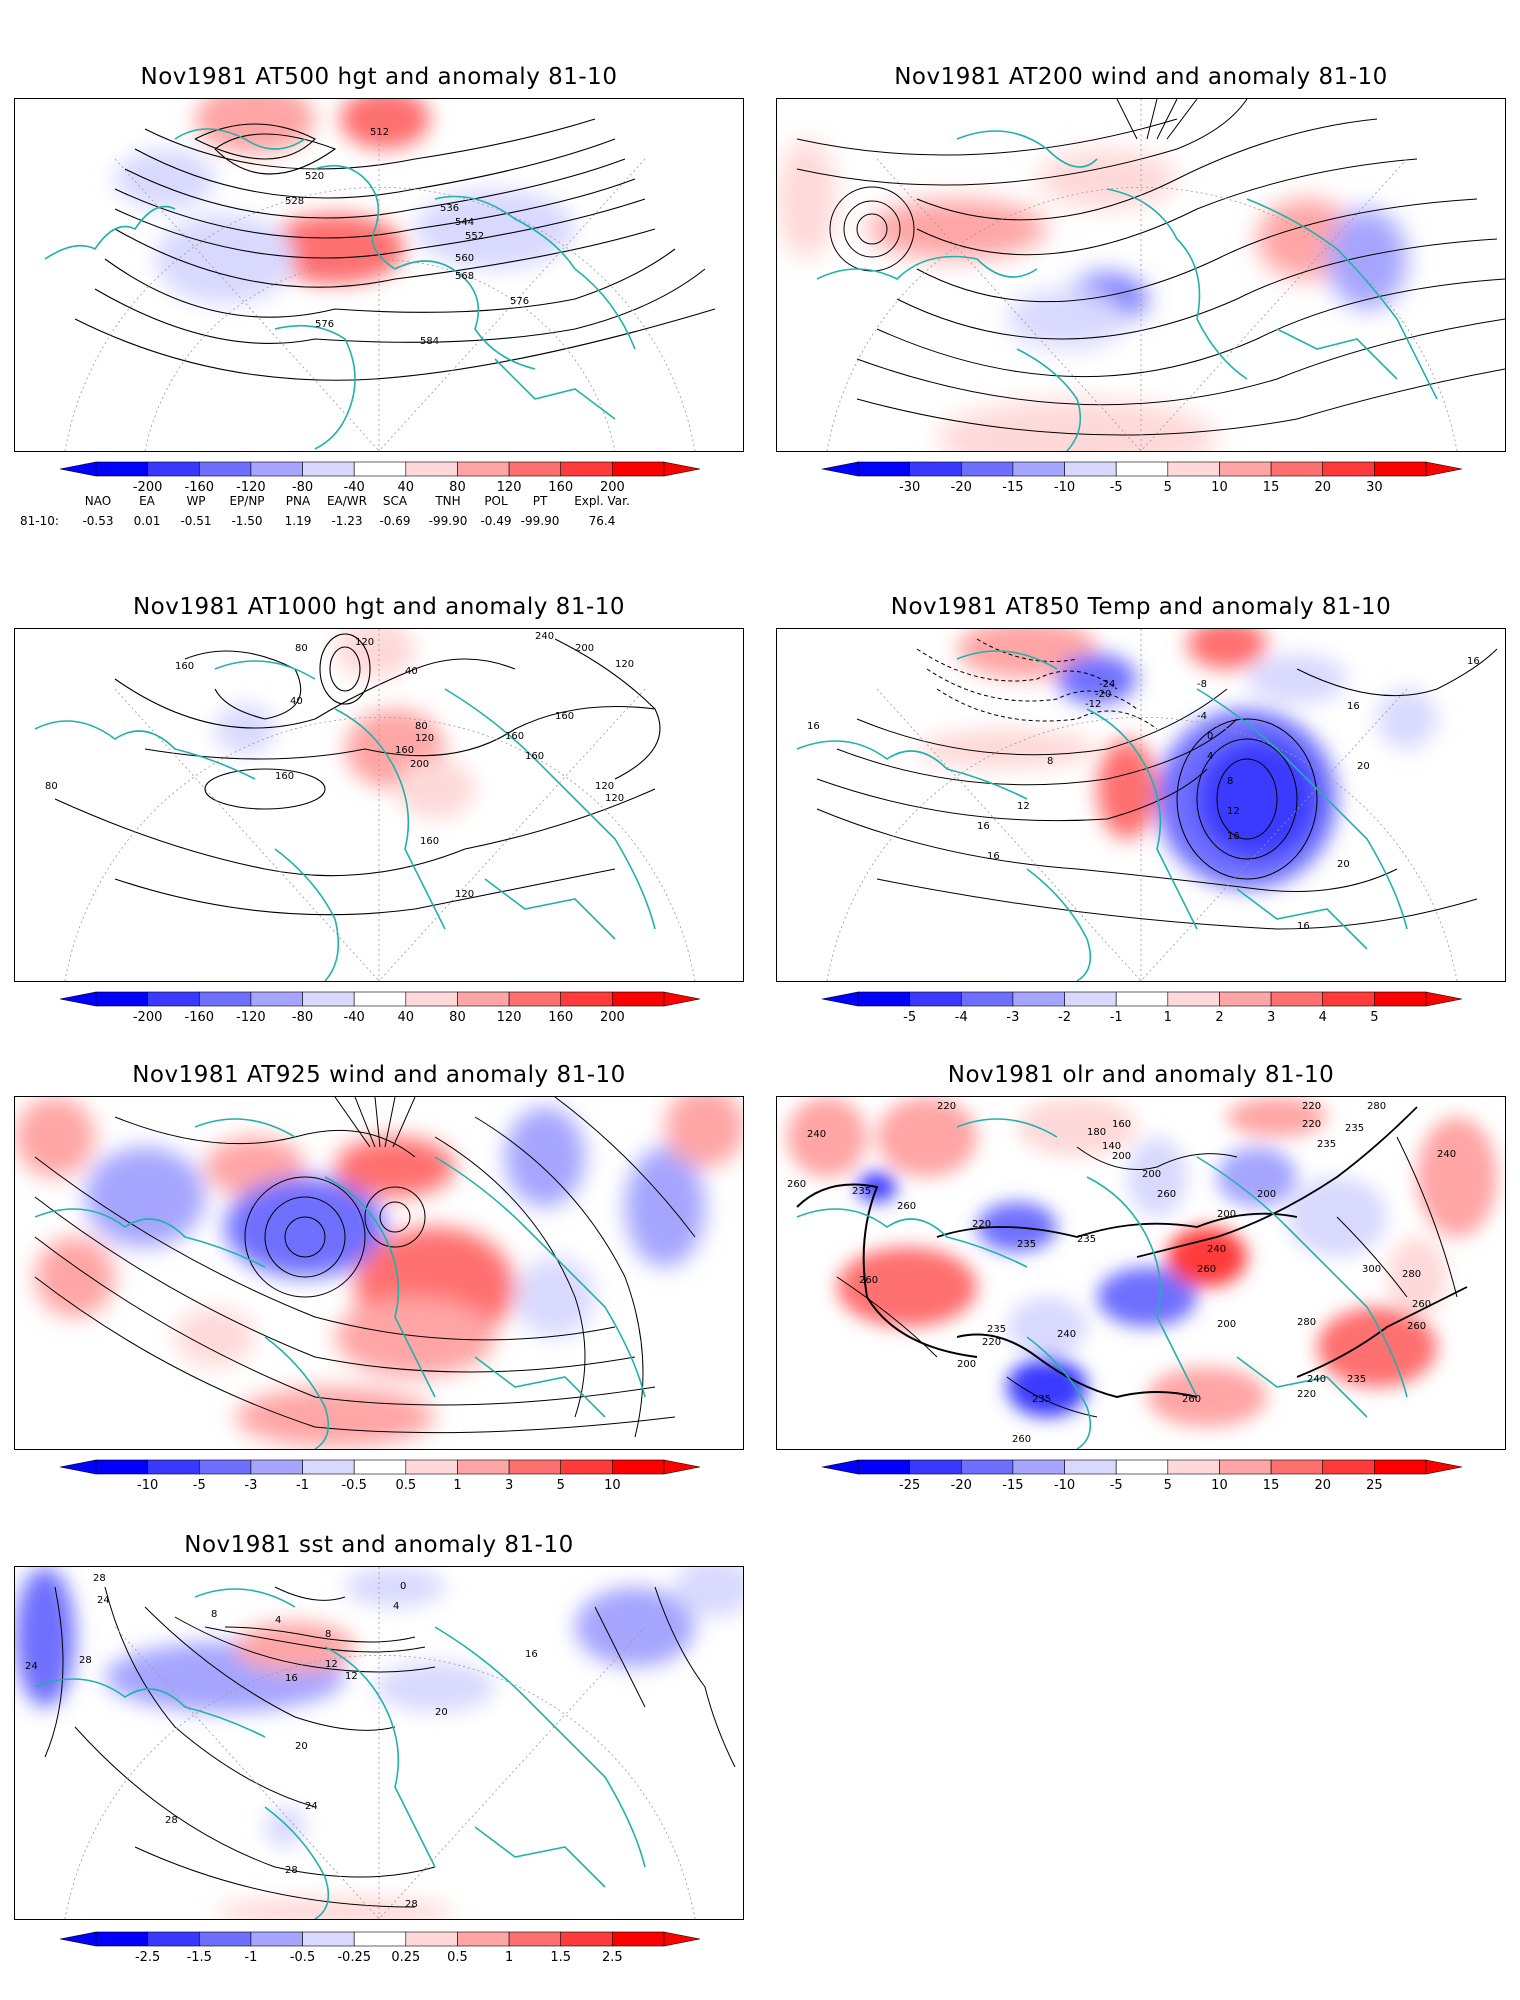  I want to click on panel-title: Nov1981 sst and anomaly 81-10, so click(379, 1545).